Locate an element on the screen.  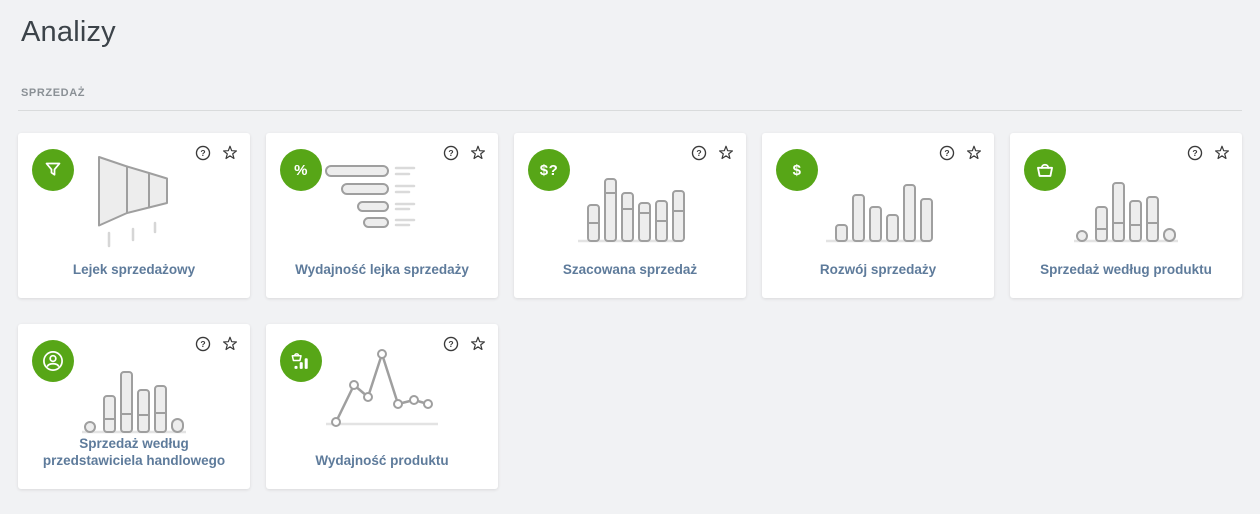
szacowana-sprzedaz-badge: $? is located at coordinates (549, 170).